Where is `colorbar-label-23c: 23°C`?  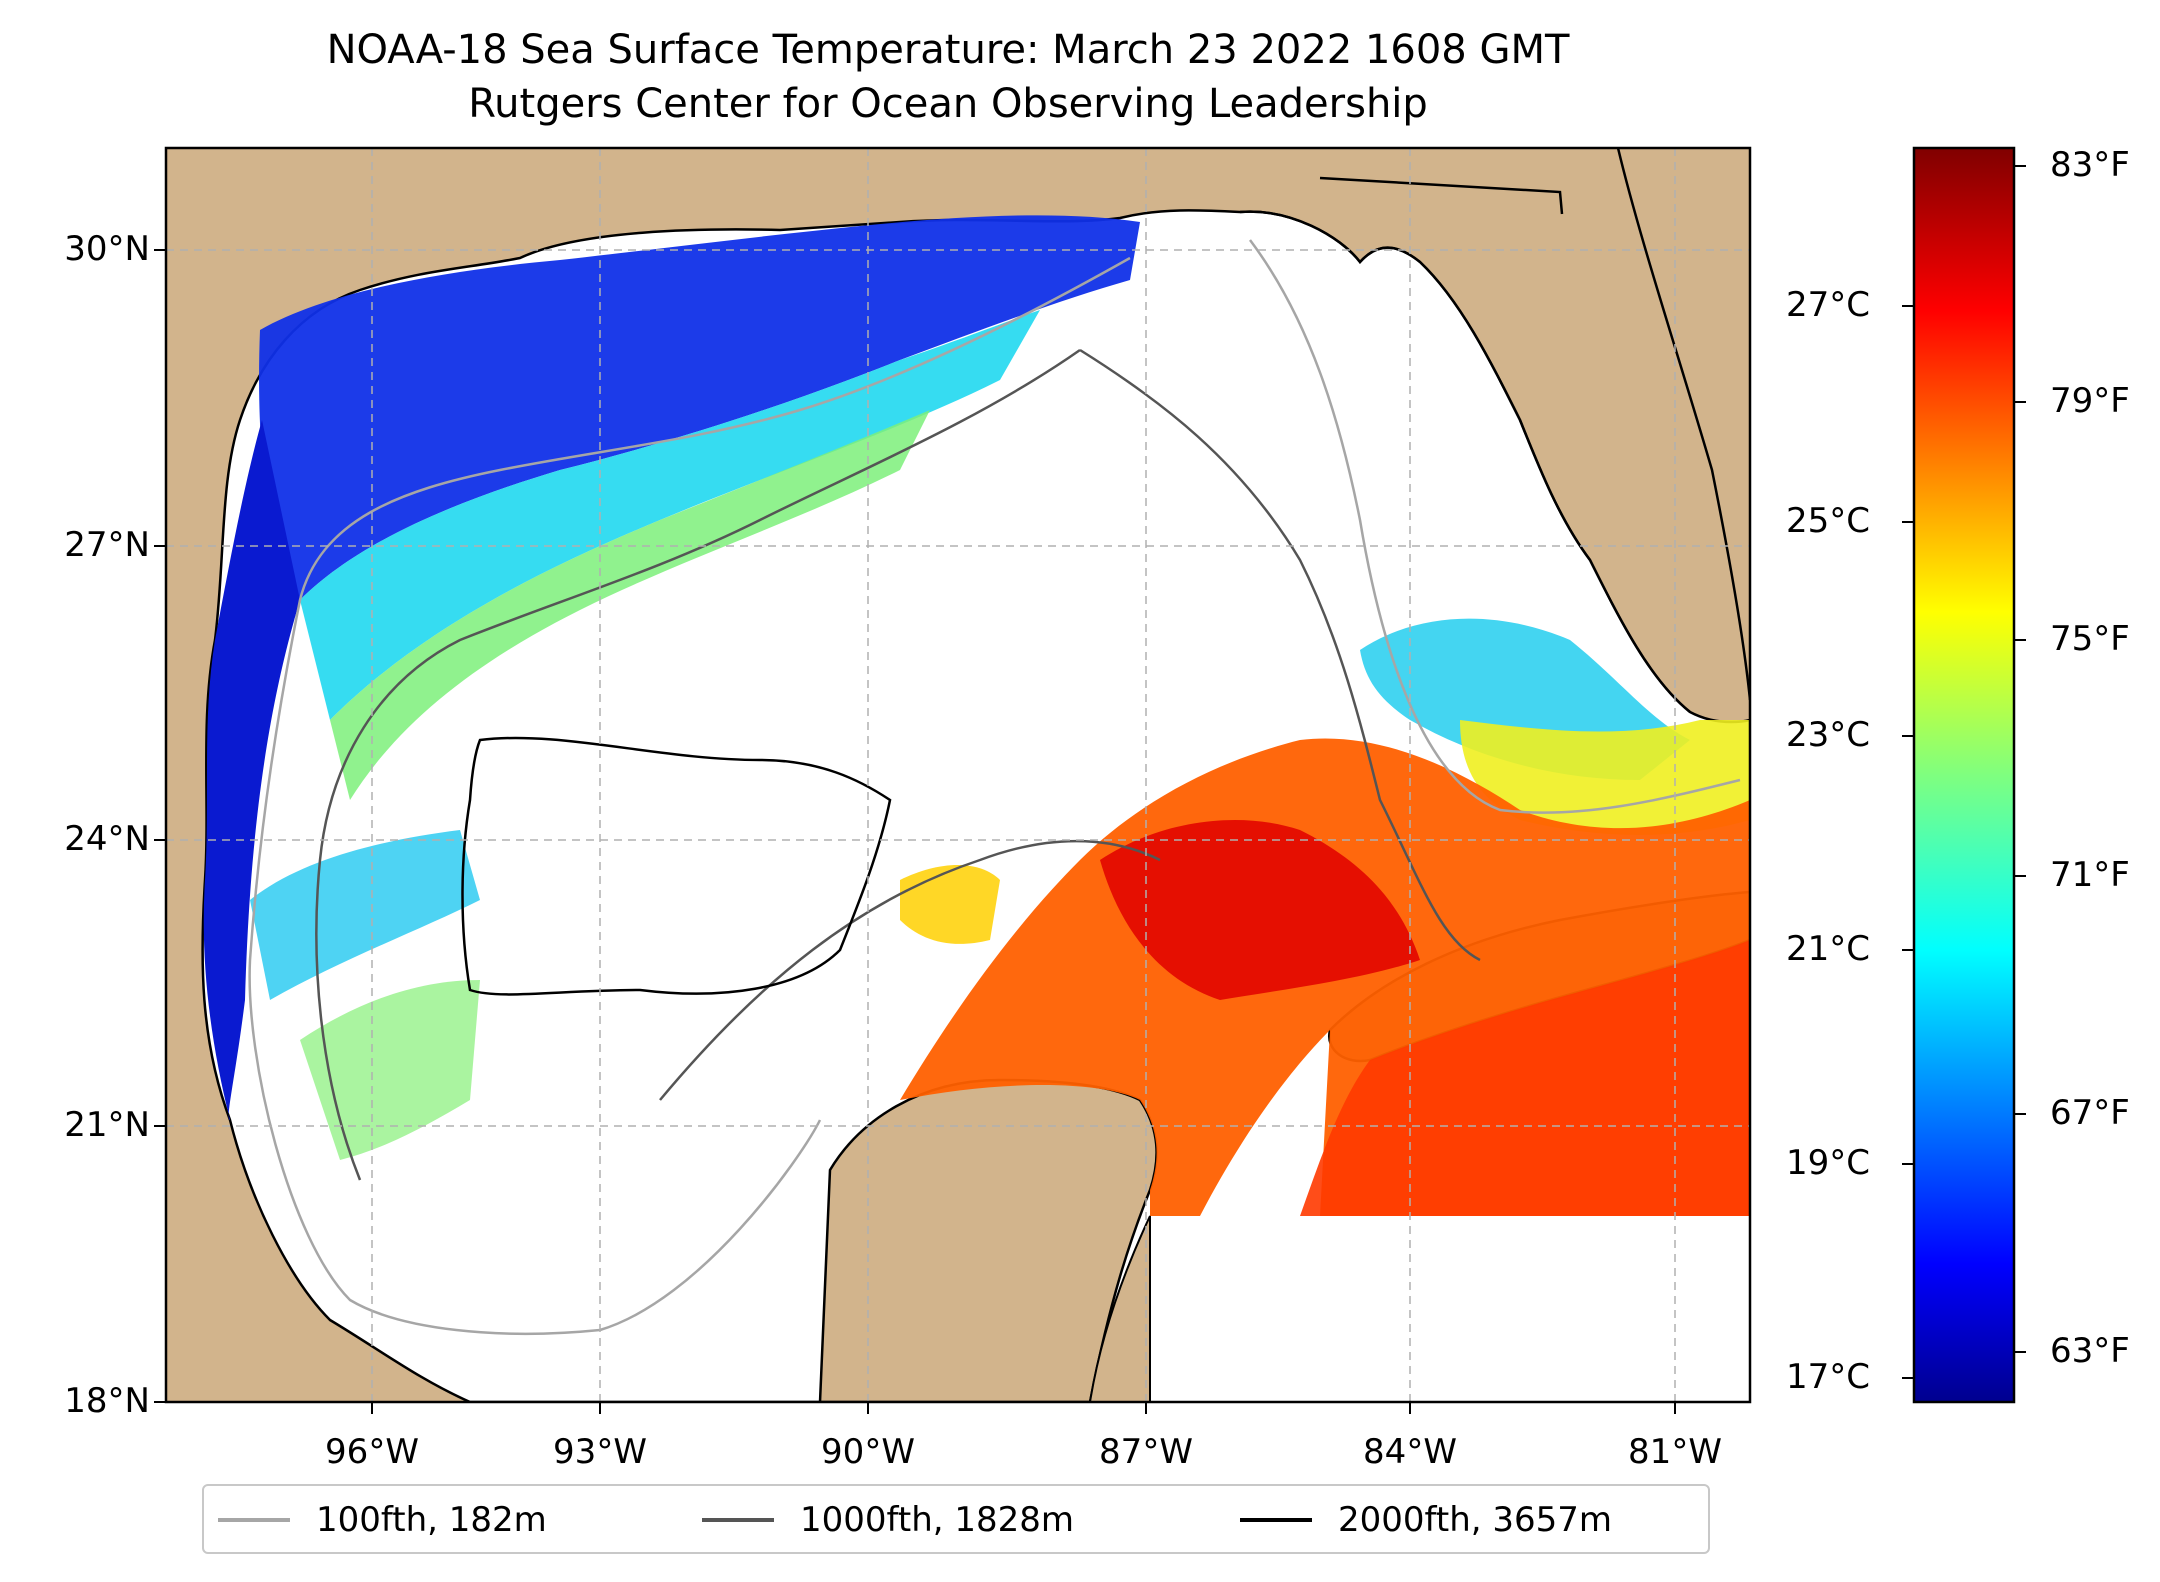 colorbar-label-23c: 23°C is located at coordinates (1828, 735).